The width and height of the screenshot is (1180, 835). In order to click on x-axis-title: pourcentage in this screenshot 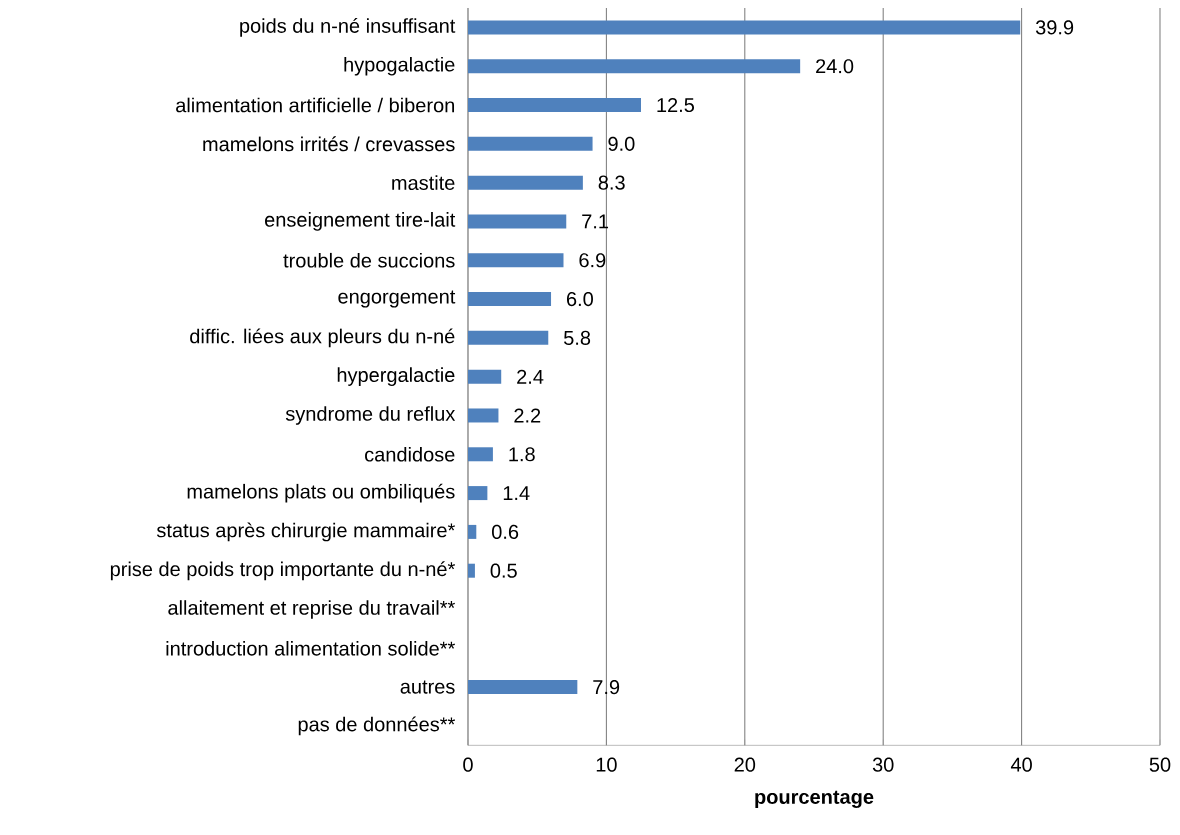, I will do `click(814, 799)`.